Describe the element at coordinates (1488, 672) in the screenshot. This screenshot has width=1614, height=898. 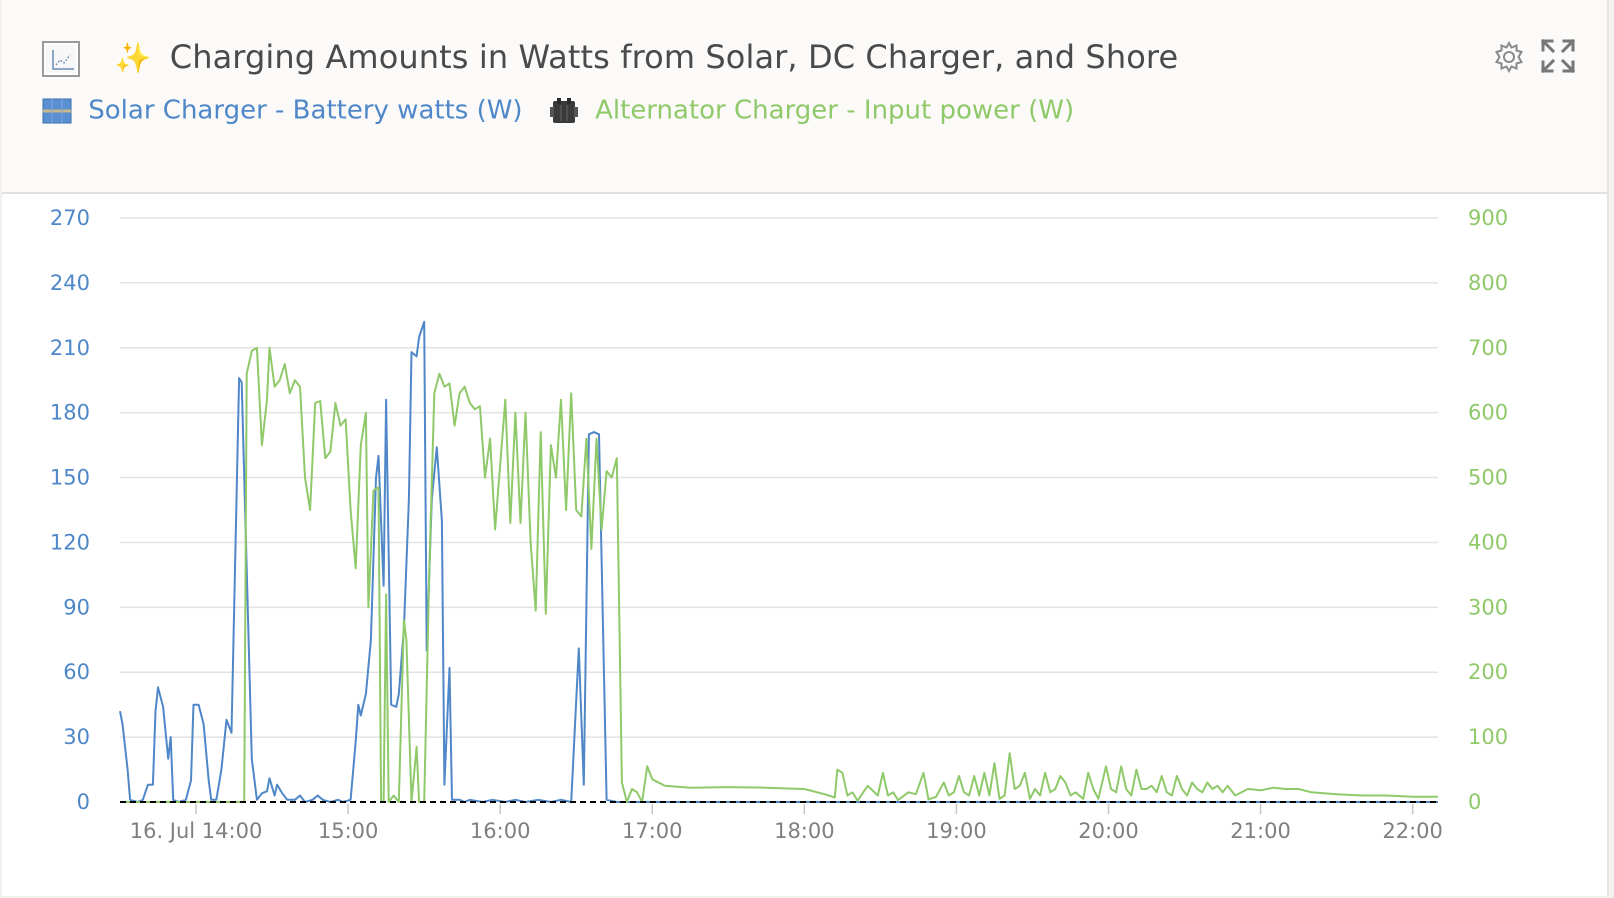
I see `y-right-tick-label: 200` at that location.